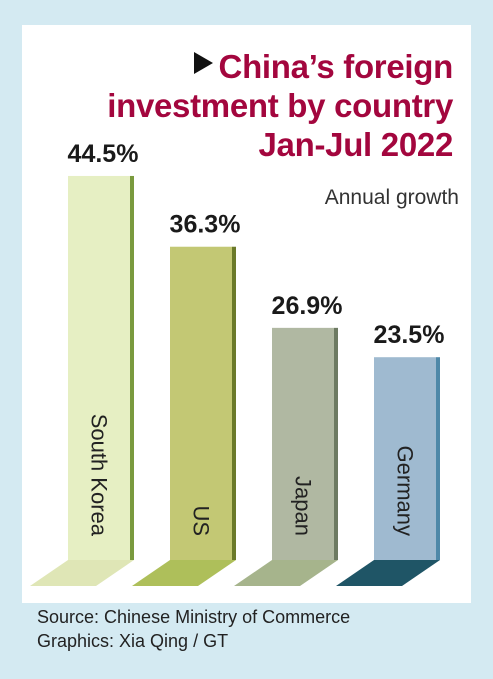  Describe the element at coordinates (194, 617) in the screenshot. I see `source-note: Source: Chinese Ministry of Commerce` at that location.